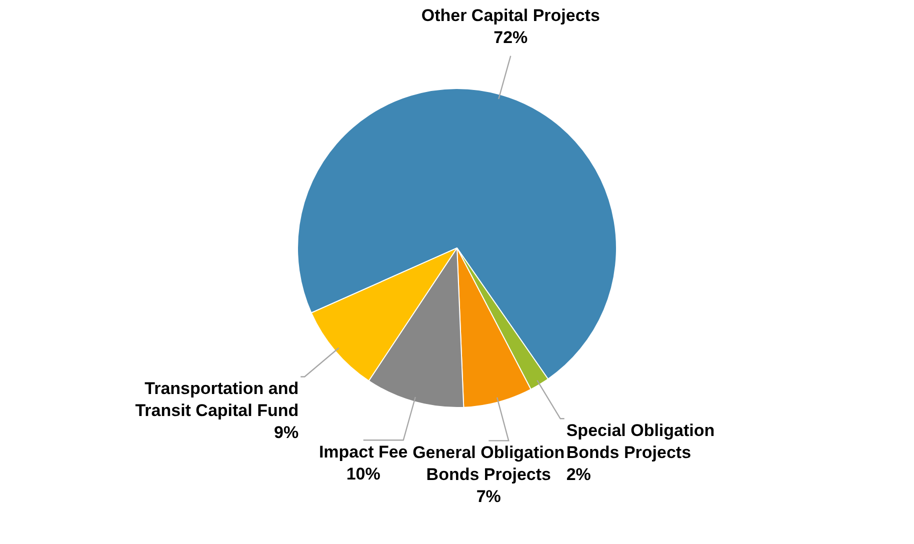 Image resolution: width=914 pixels, height=544 pixels. Describe the element at coordinates (217, 399) in the screenshot. I see `slice-label: Transportation and Transit Capital Fund` at that location.